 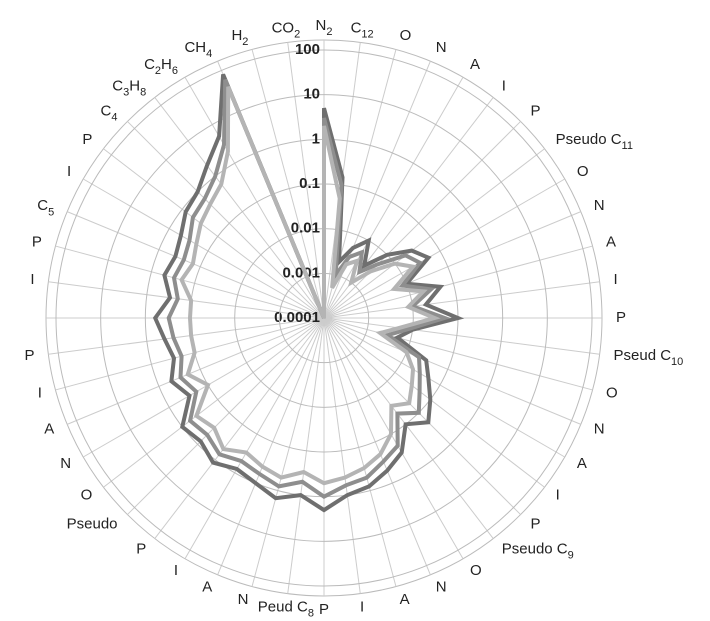 I want to click on category-label: Pseudo C11, so click(x=594, y=141).